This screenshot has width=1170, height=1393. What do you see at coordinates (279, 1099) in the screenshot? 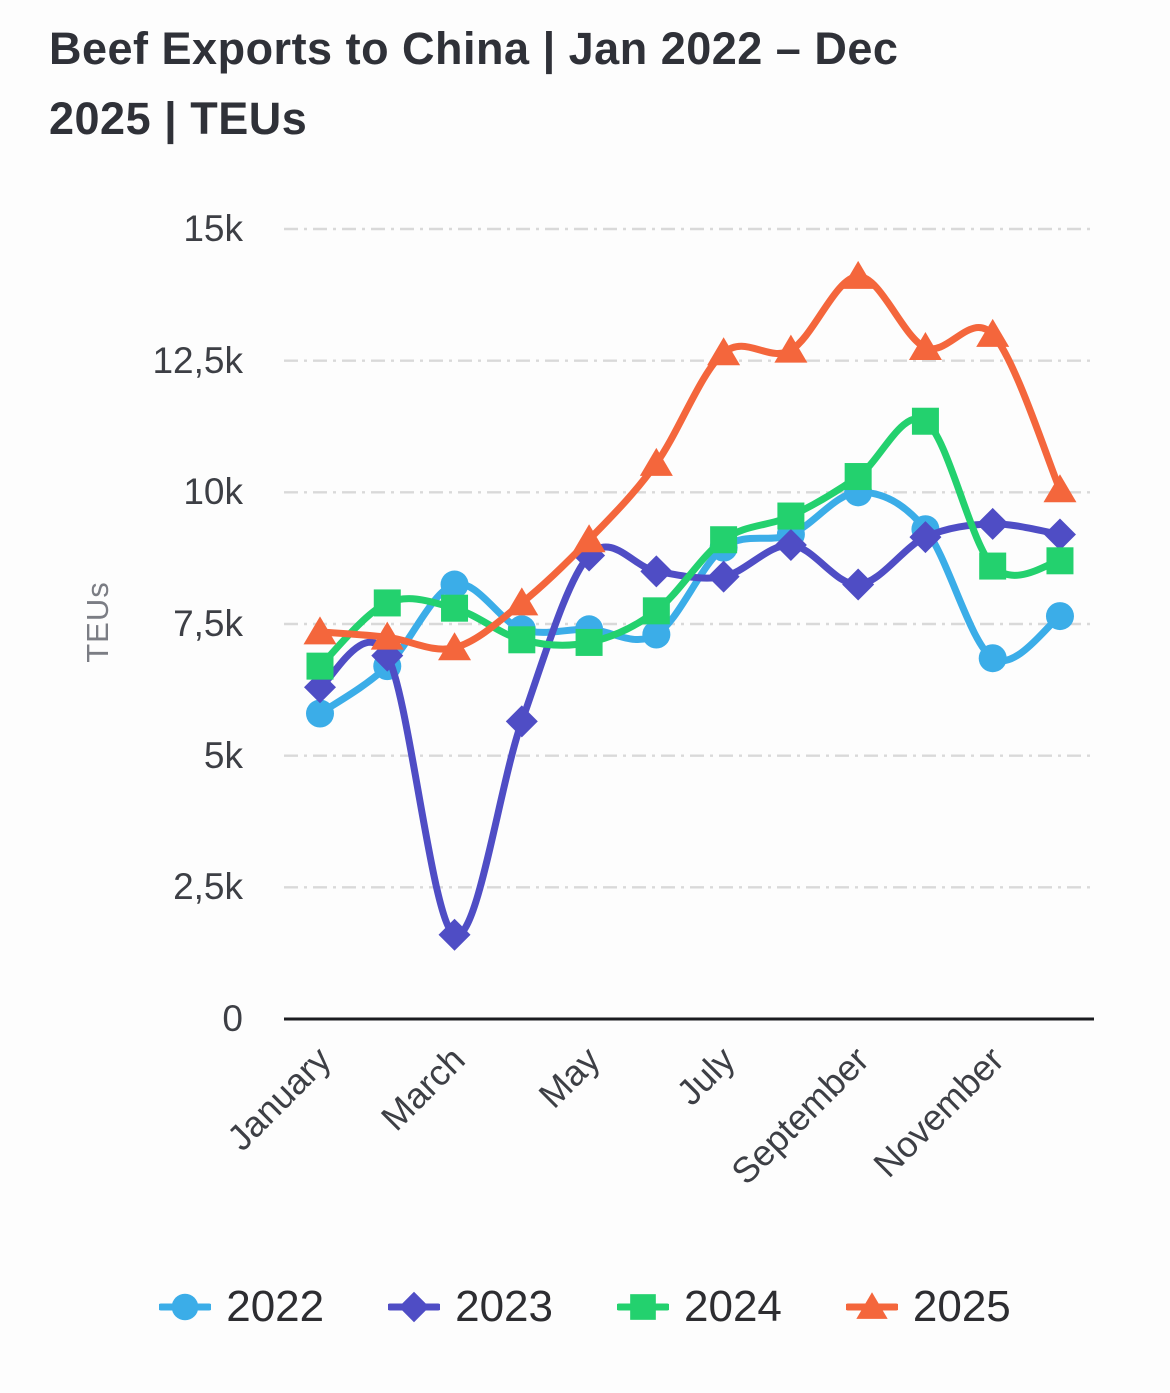
I see `x-tick-january: January` at bounding box center [279, 1099].